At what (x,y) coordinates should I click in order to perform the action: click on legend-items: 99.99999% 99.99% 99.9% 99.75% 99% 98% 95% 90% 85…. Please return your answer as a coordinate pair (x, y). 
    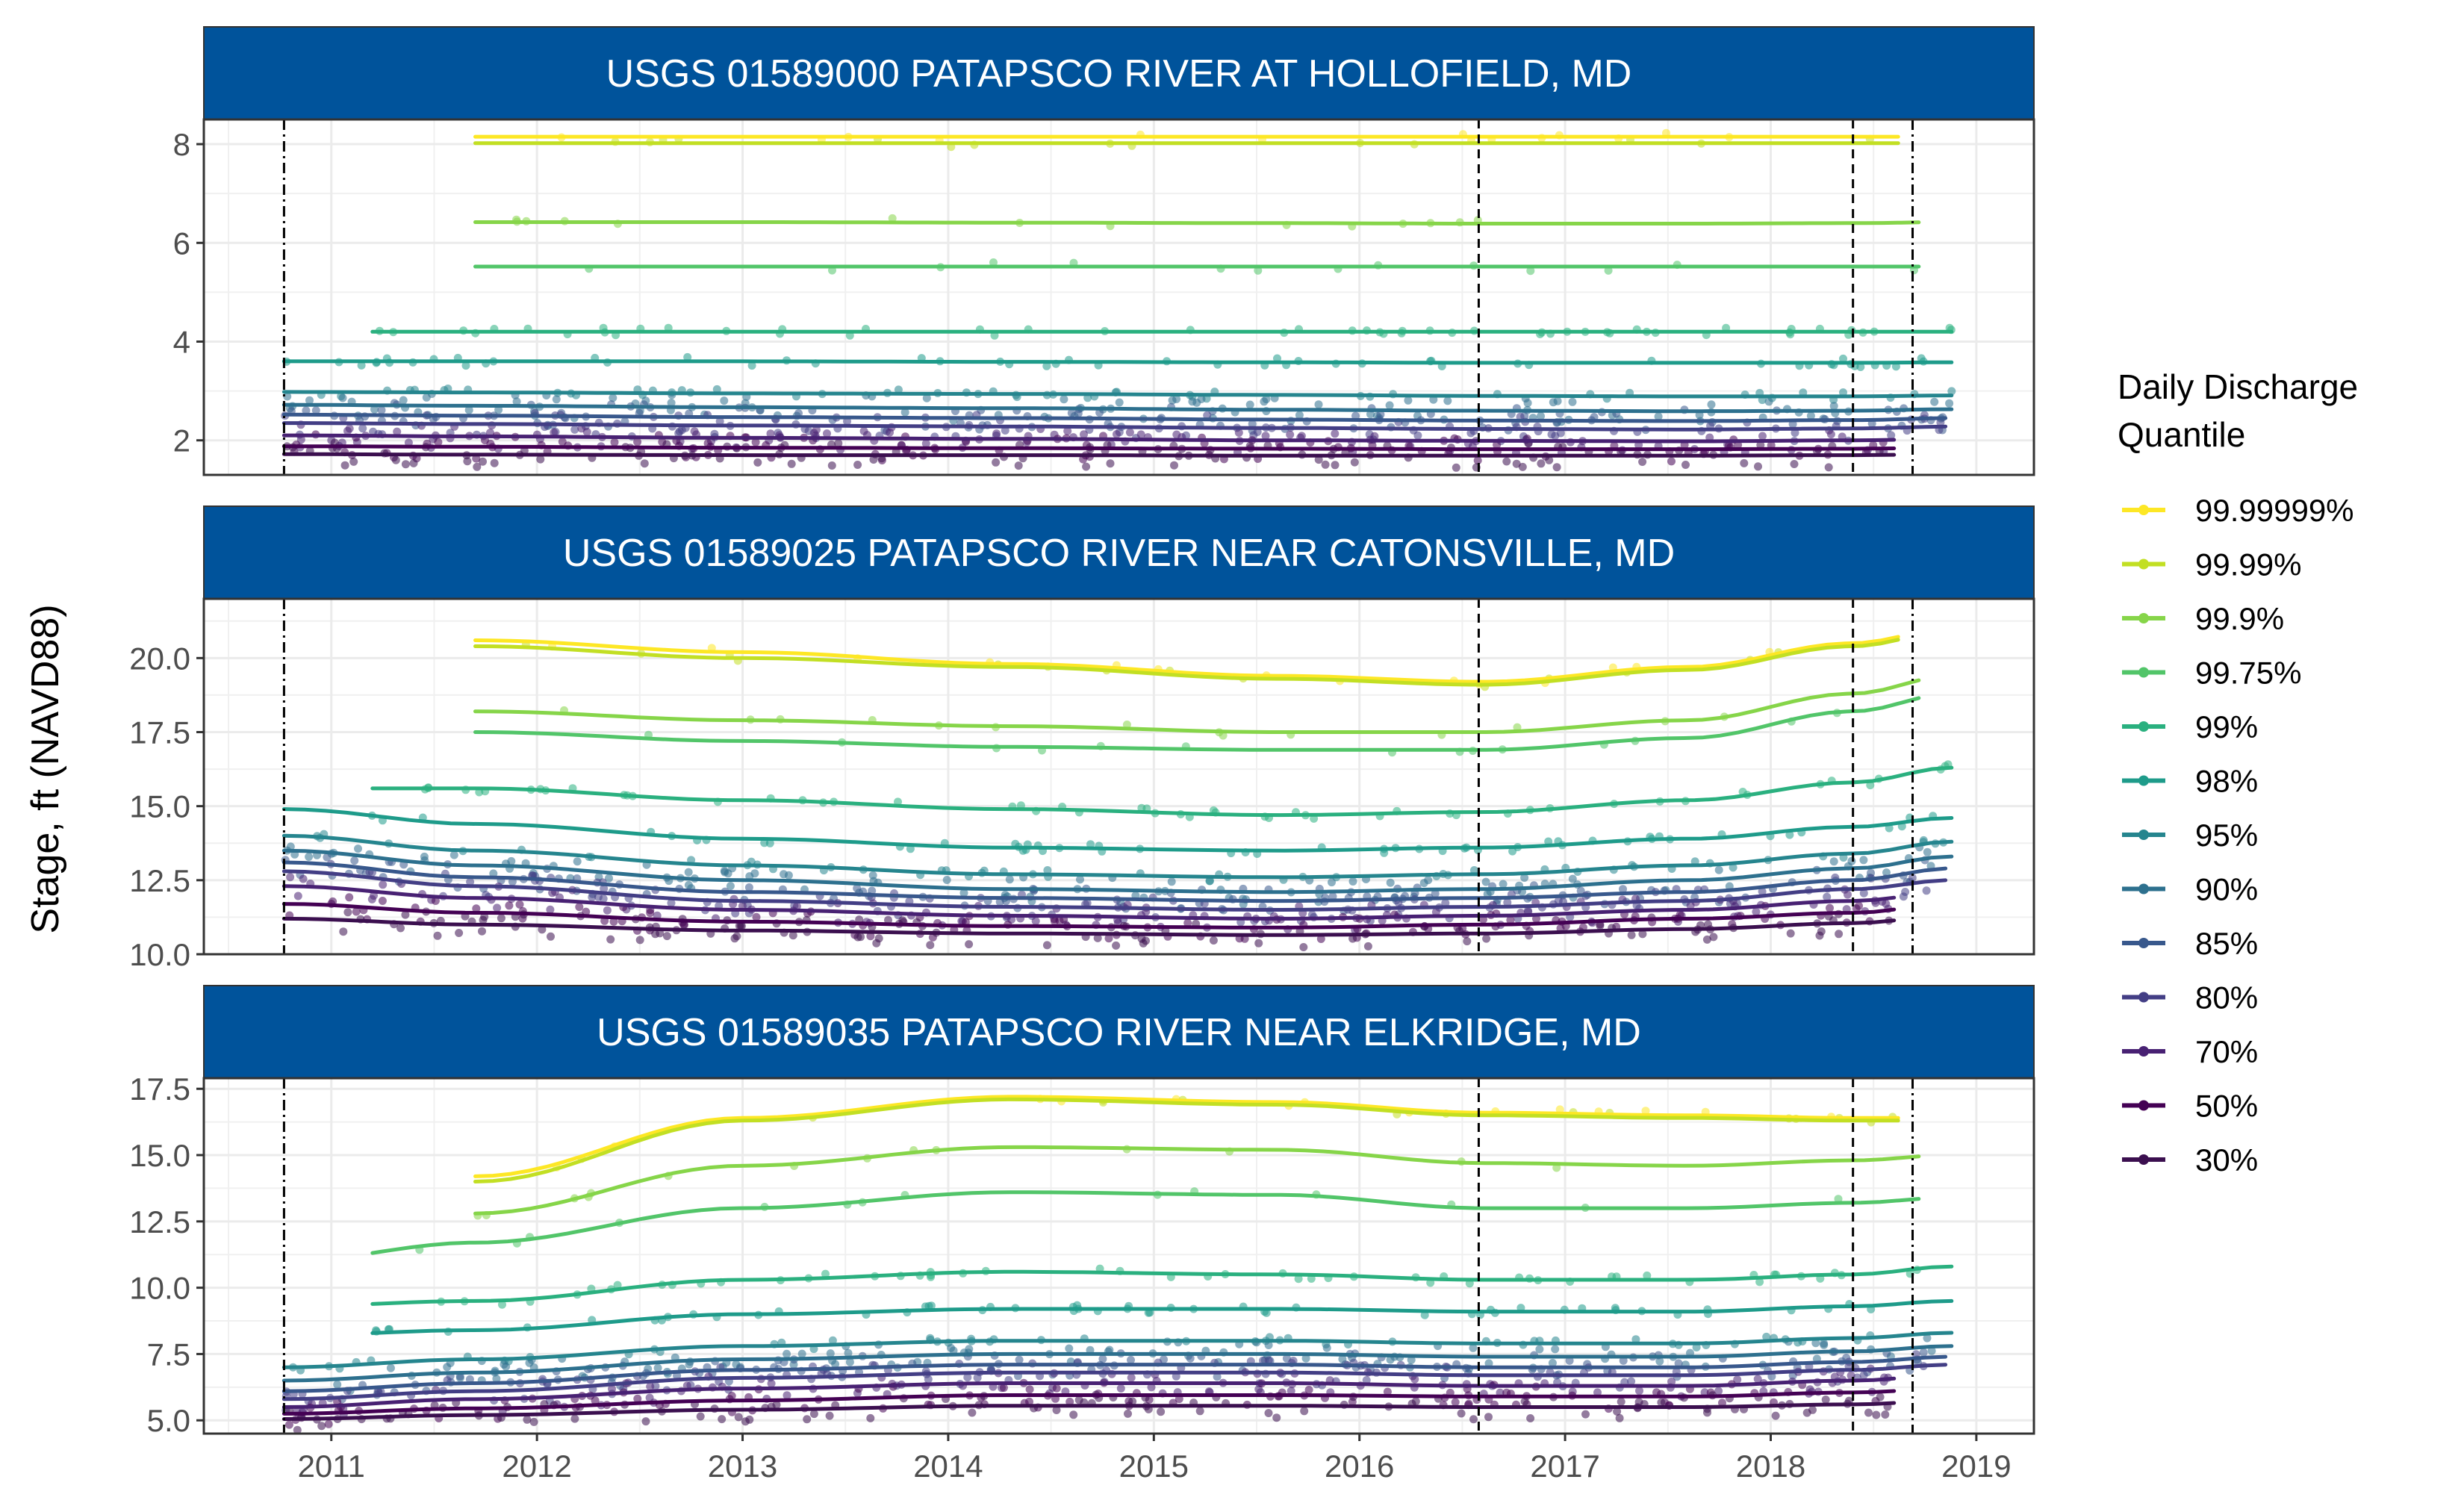
    Looking at the image, I should click on (2238, 835).